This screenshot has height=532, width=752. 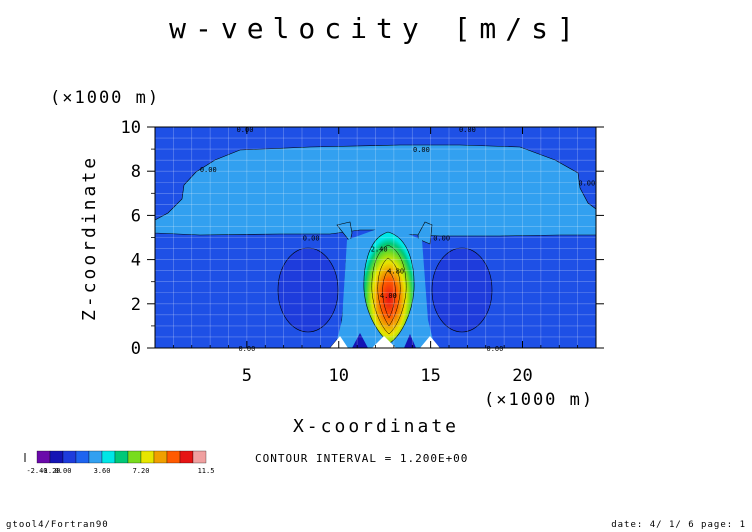 What do you see at coordinates (141, 471) in the screenshot?
I see `colorbar-label: 7.20` at bounding box center [141, 471].